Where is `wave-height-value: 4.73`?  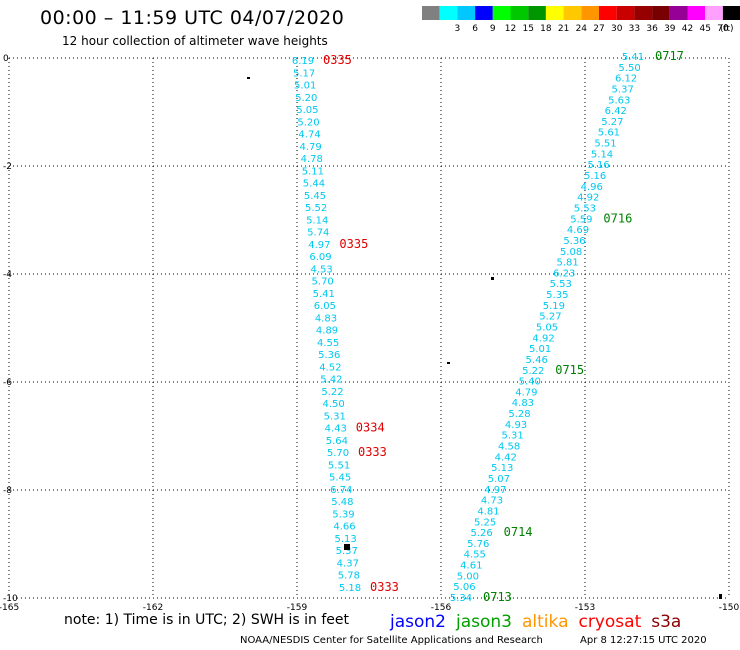
wave-height-value: 4.73 is located at coordinates (492, 501).